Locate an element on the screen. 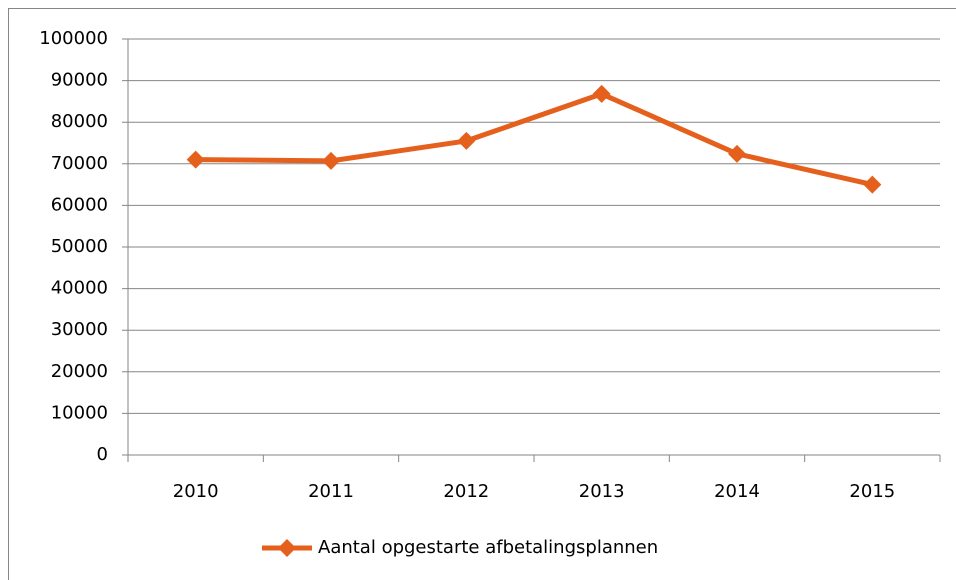 This screenshot has height=580, width=956. y-tick-label: 100000 is located at coordinates (73, 38).